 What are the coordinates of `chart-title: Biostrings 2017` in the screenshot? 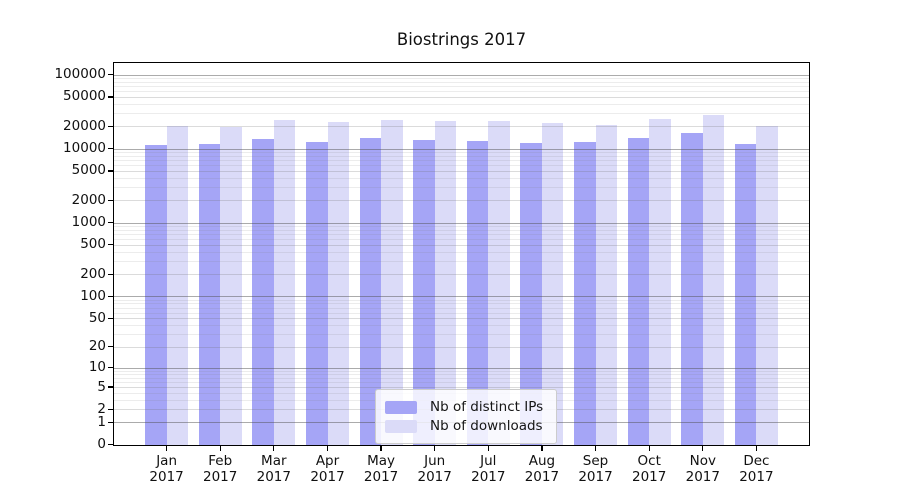 It's located at (461, 39).